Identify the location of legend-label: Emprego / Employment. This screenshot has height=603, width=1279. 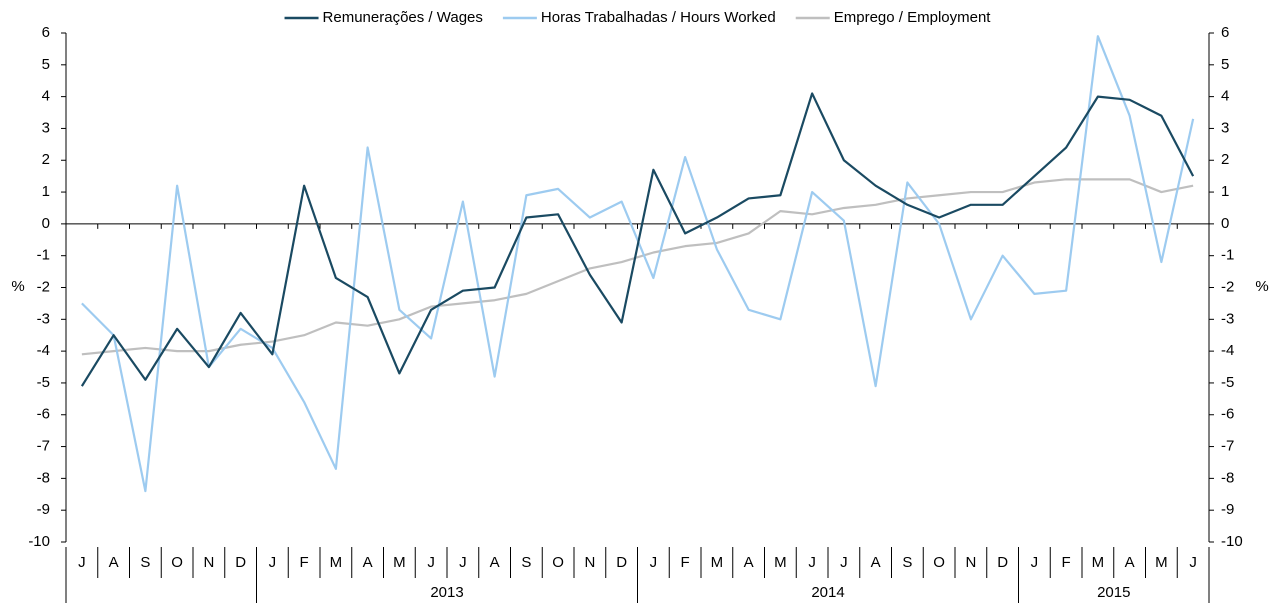
(913, 17).